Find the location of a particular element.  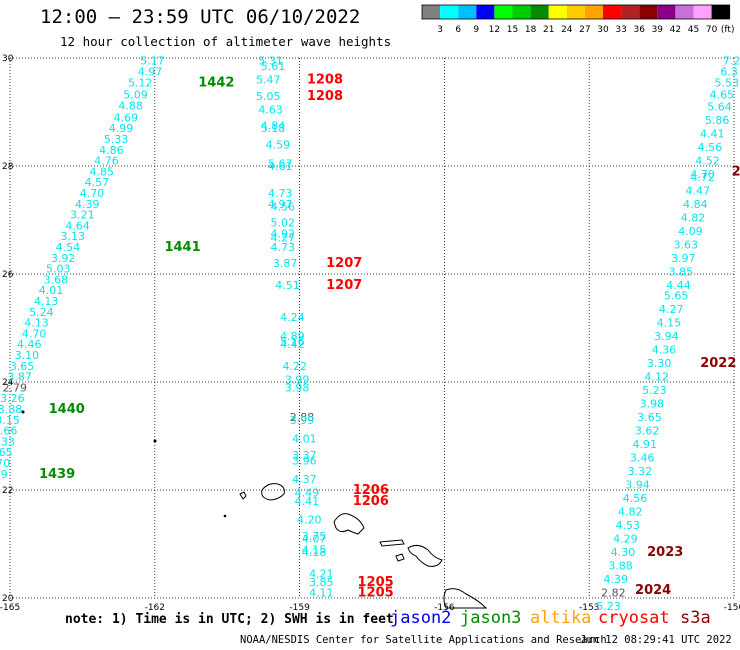

wave-height-point: 5.86 is located at coordinates (717, 120).